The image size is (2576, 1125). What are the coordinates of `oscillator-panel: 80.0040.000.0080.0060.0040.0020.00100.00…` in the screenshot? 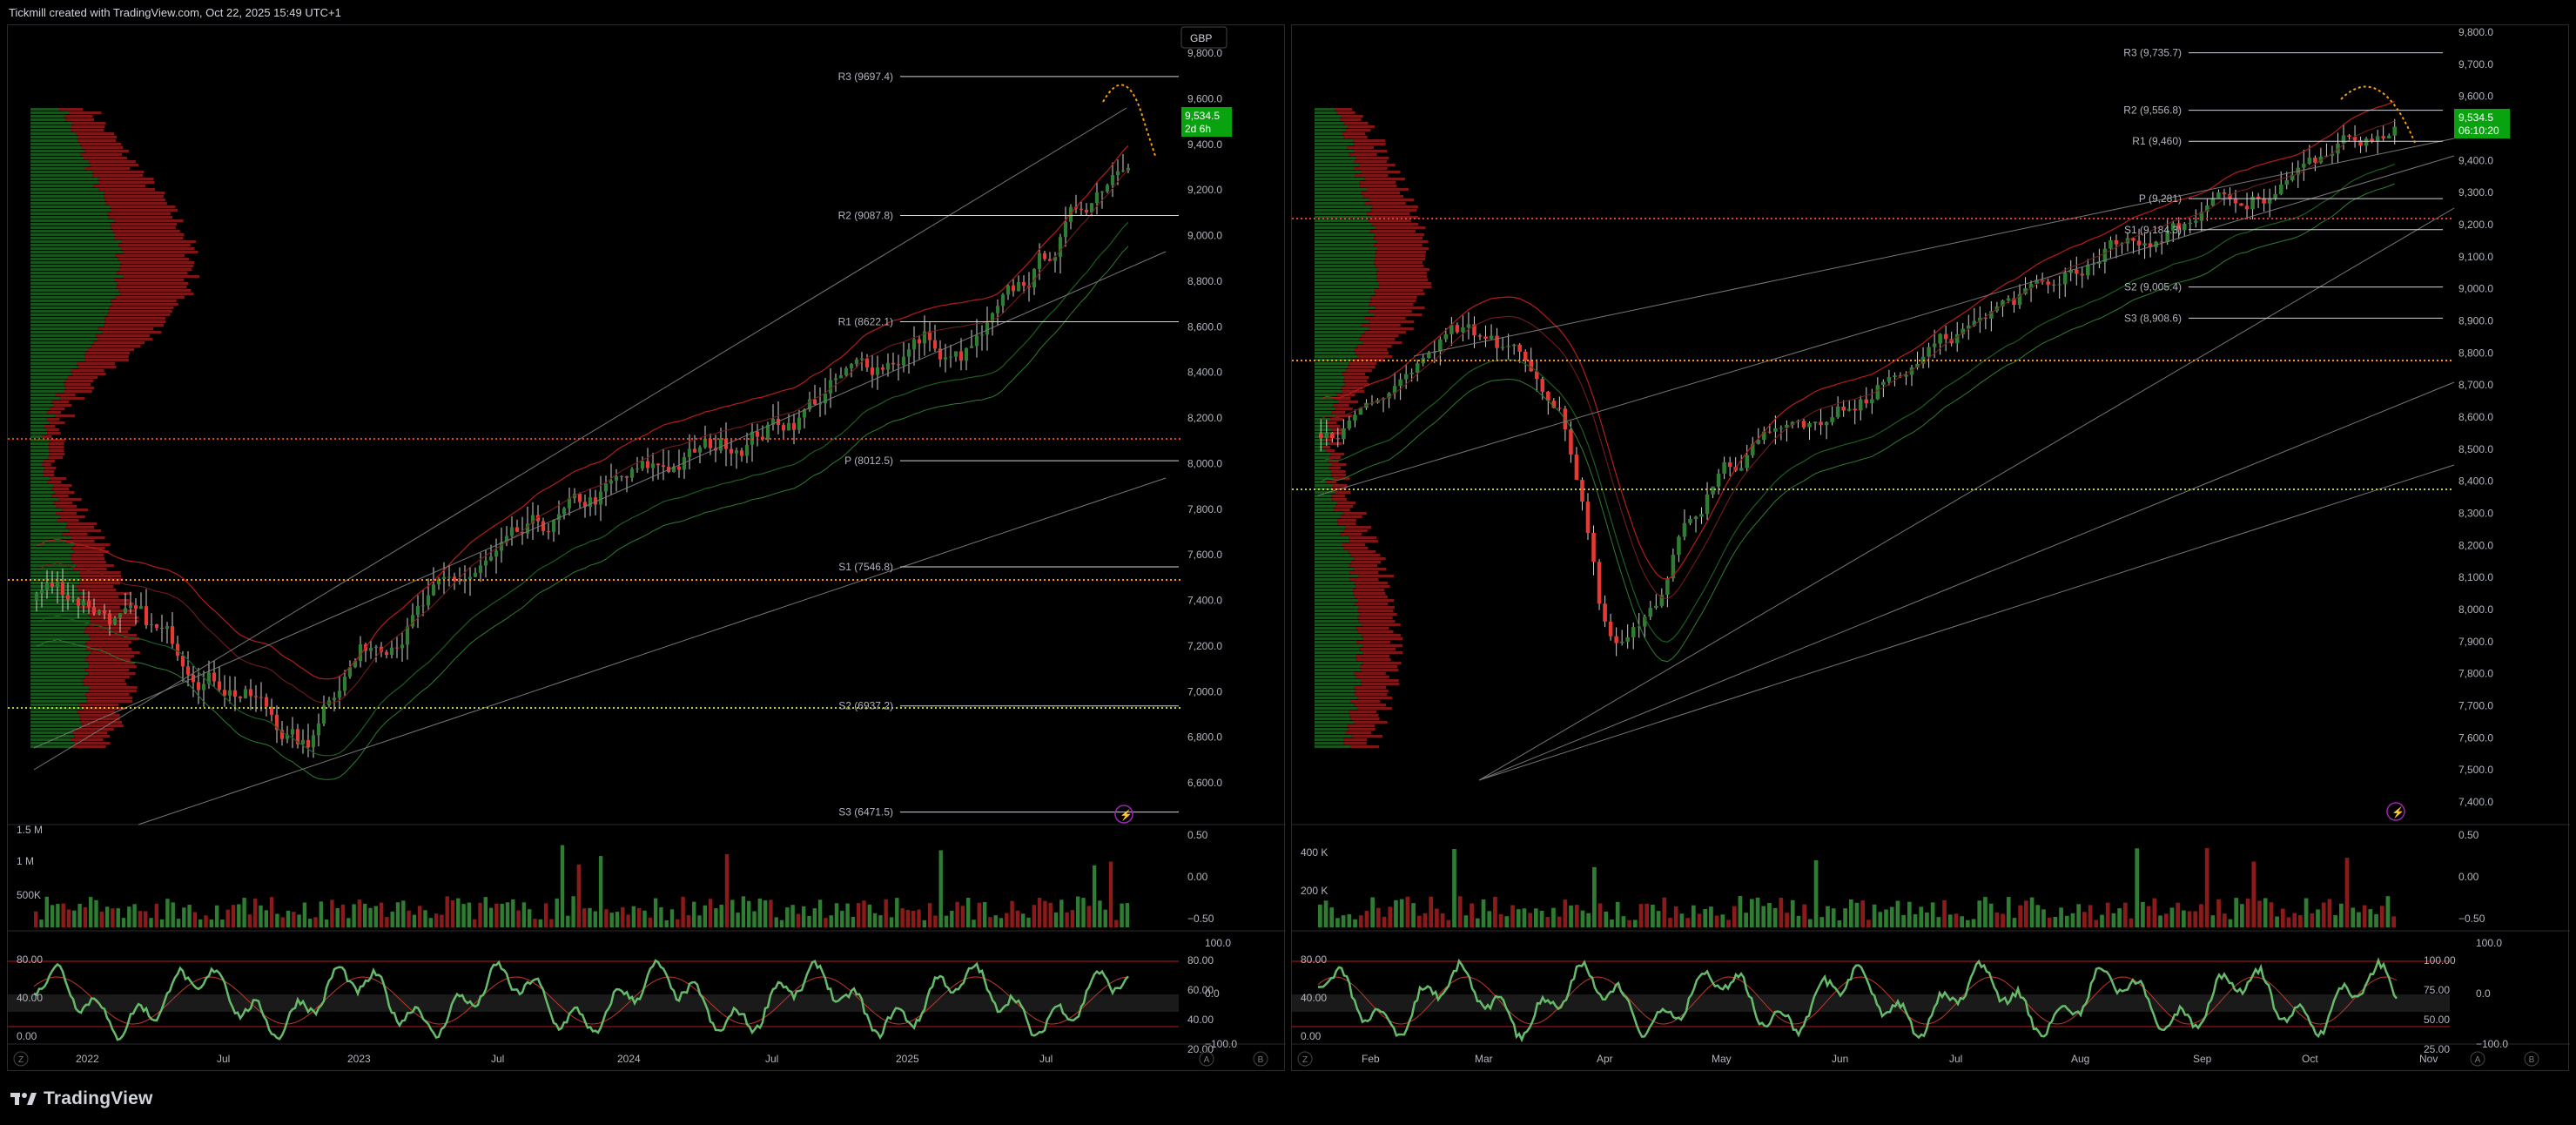 It's located at (622, 996).